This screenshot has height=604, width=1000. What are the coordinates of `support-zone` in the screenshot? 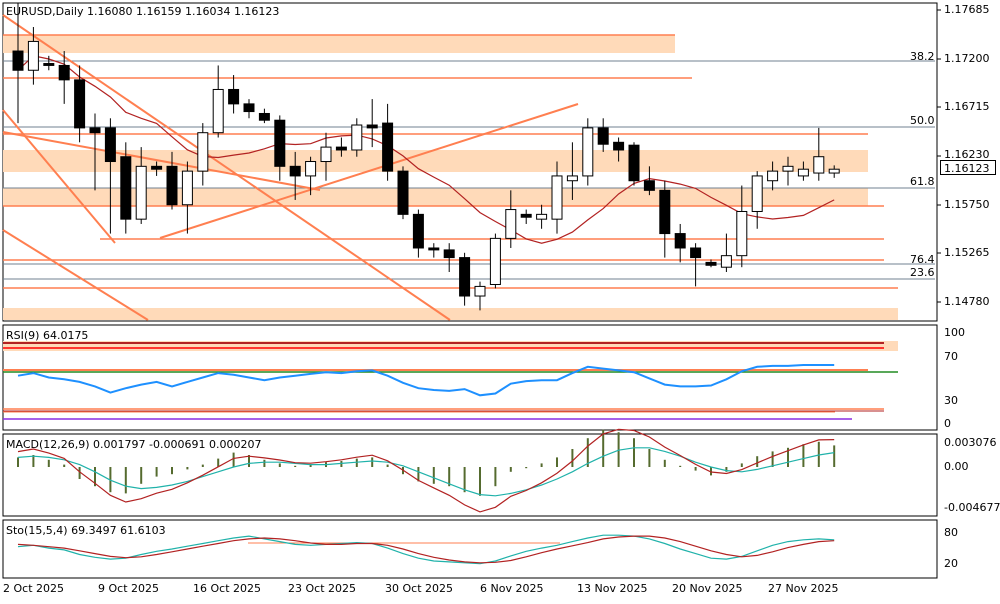 It's located at (435, 197).